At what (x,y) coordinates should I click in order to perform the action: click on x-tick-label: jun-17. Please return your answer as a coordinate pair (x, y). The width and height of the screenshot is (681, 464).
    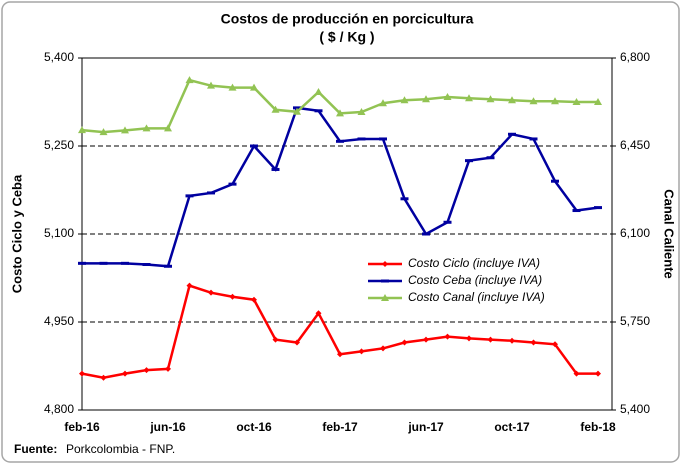
    Looking at the image, I should click on (425, 427).